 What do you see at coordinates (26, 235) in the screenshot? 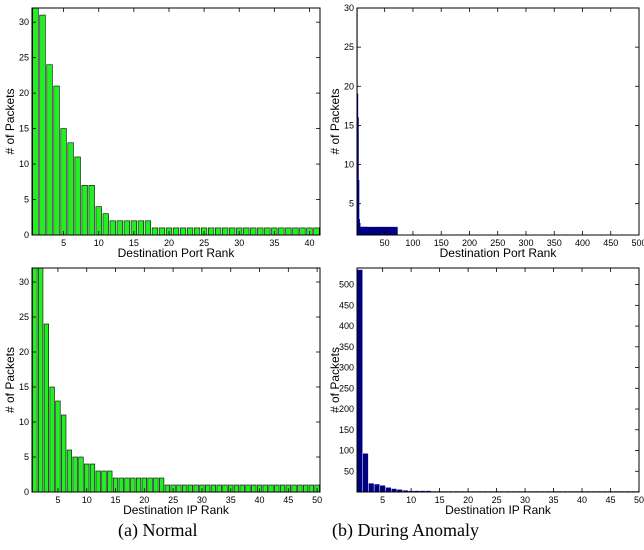
I see `y-tick-label: 0` at bounding box center [26, 235].